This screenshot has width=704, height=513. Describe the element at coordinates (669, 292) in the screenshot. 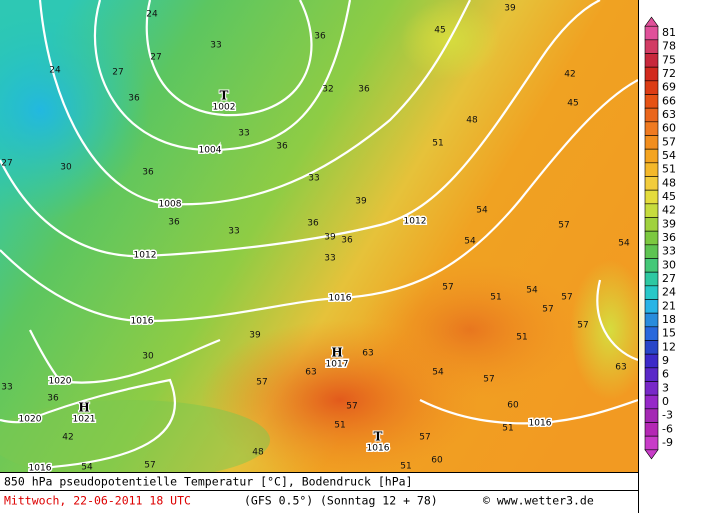

I see `colorbar-label: 24` at that location.